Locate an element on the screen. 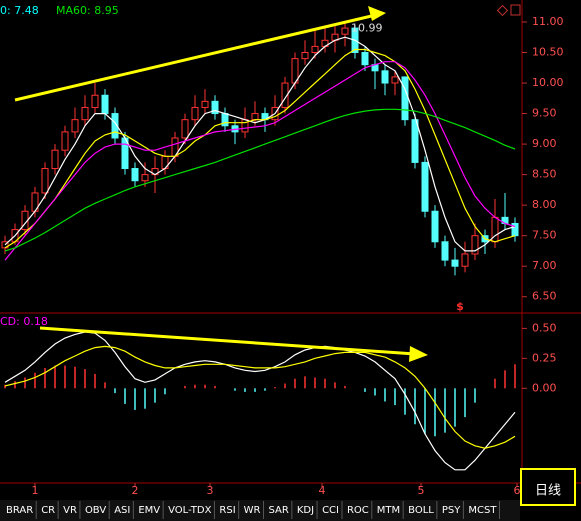 This screenshot has height=521, width=581. tab: CCI is located at coordinates (330, 510).